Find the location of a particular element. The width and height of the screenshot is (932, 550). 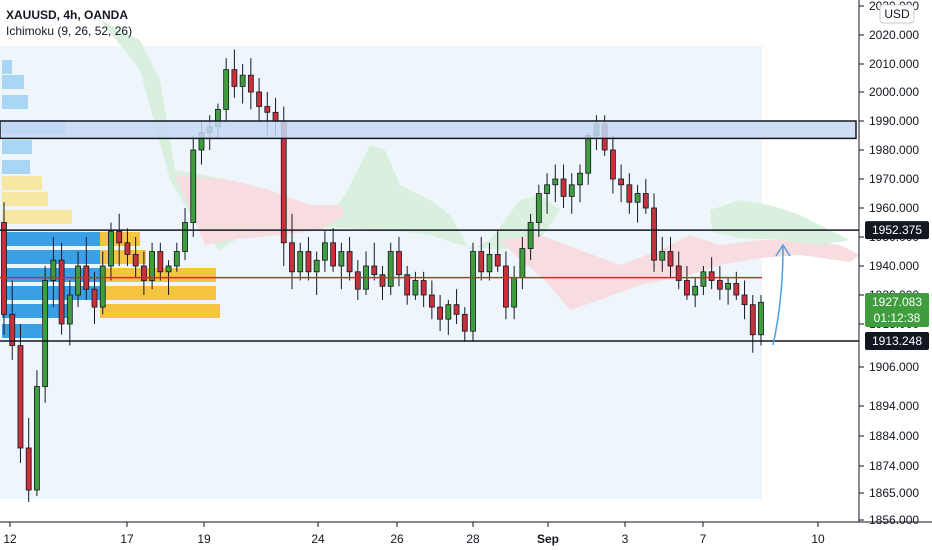

price-tick-label: 1894.000 is located at coordinates (894, 406).